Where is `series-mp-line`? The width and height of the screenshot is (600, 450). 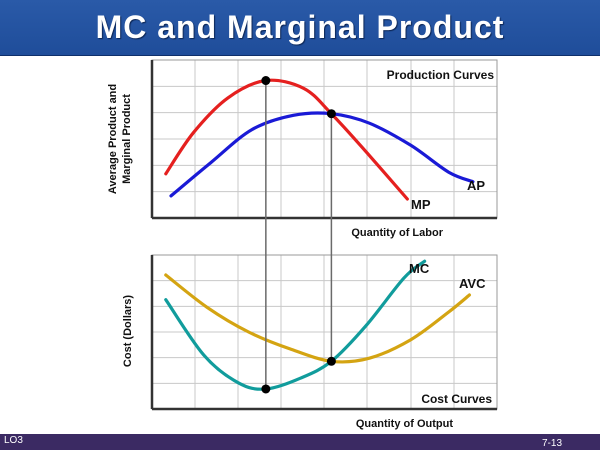
series-mp-line is located at coordinates (286, 139).